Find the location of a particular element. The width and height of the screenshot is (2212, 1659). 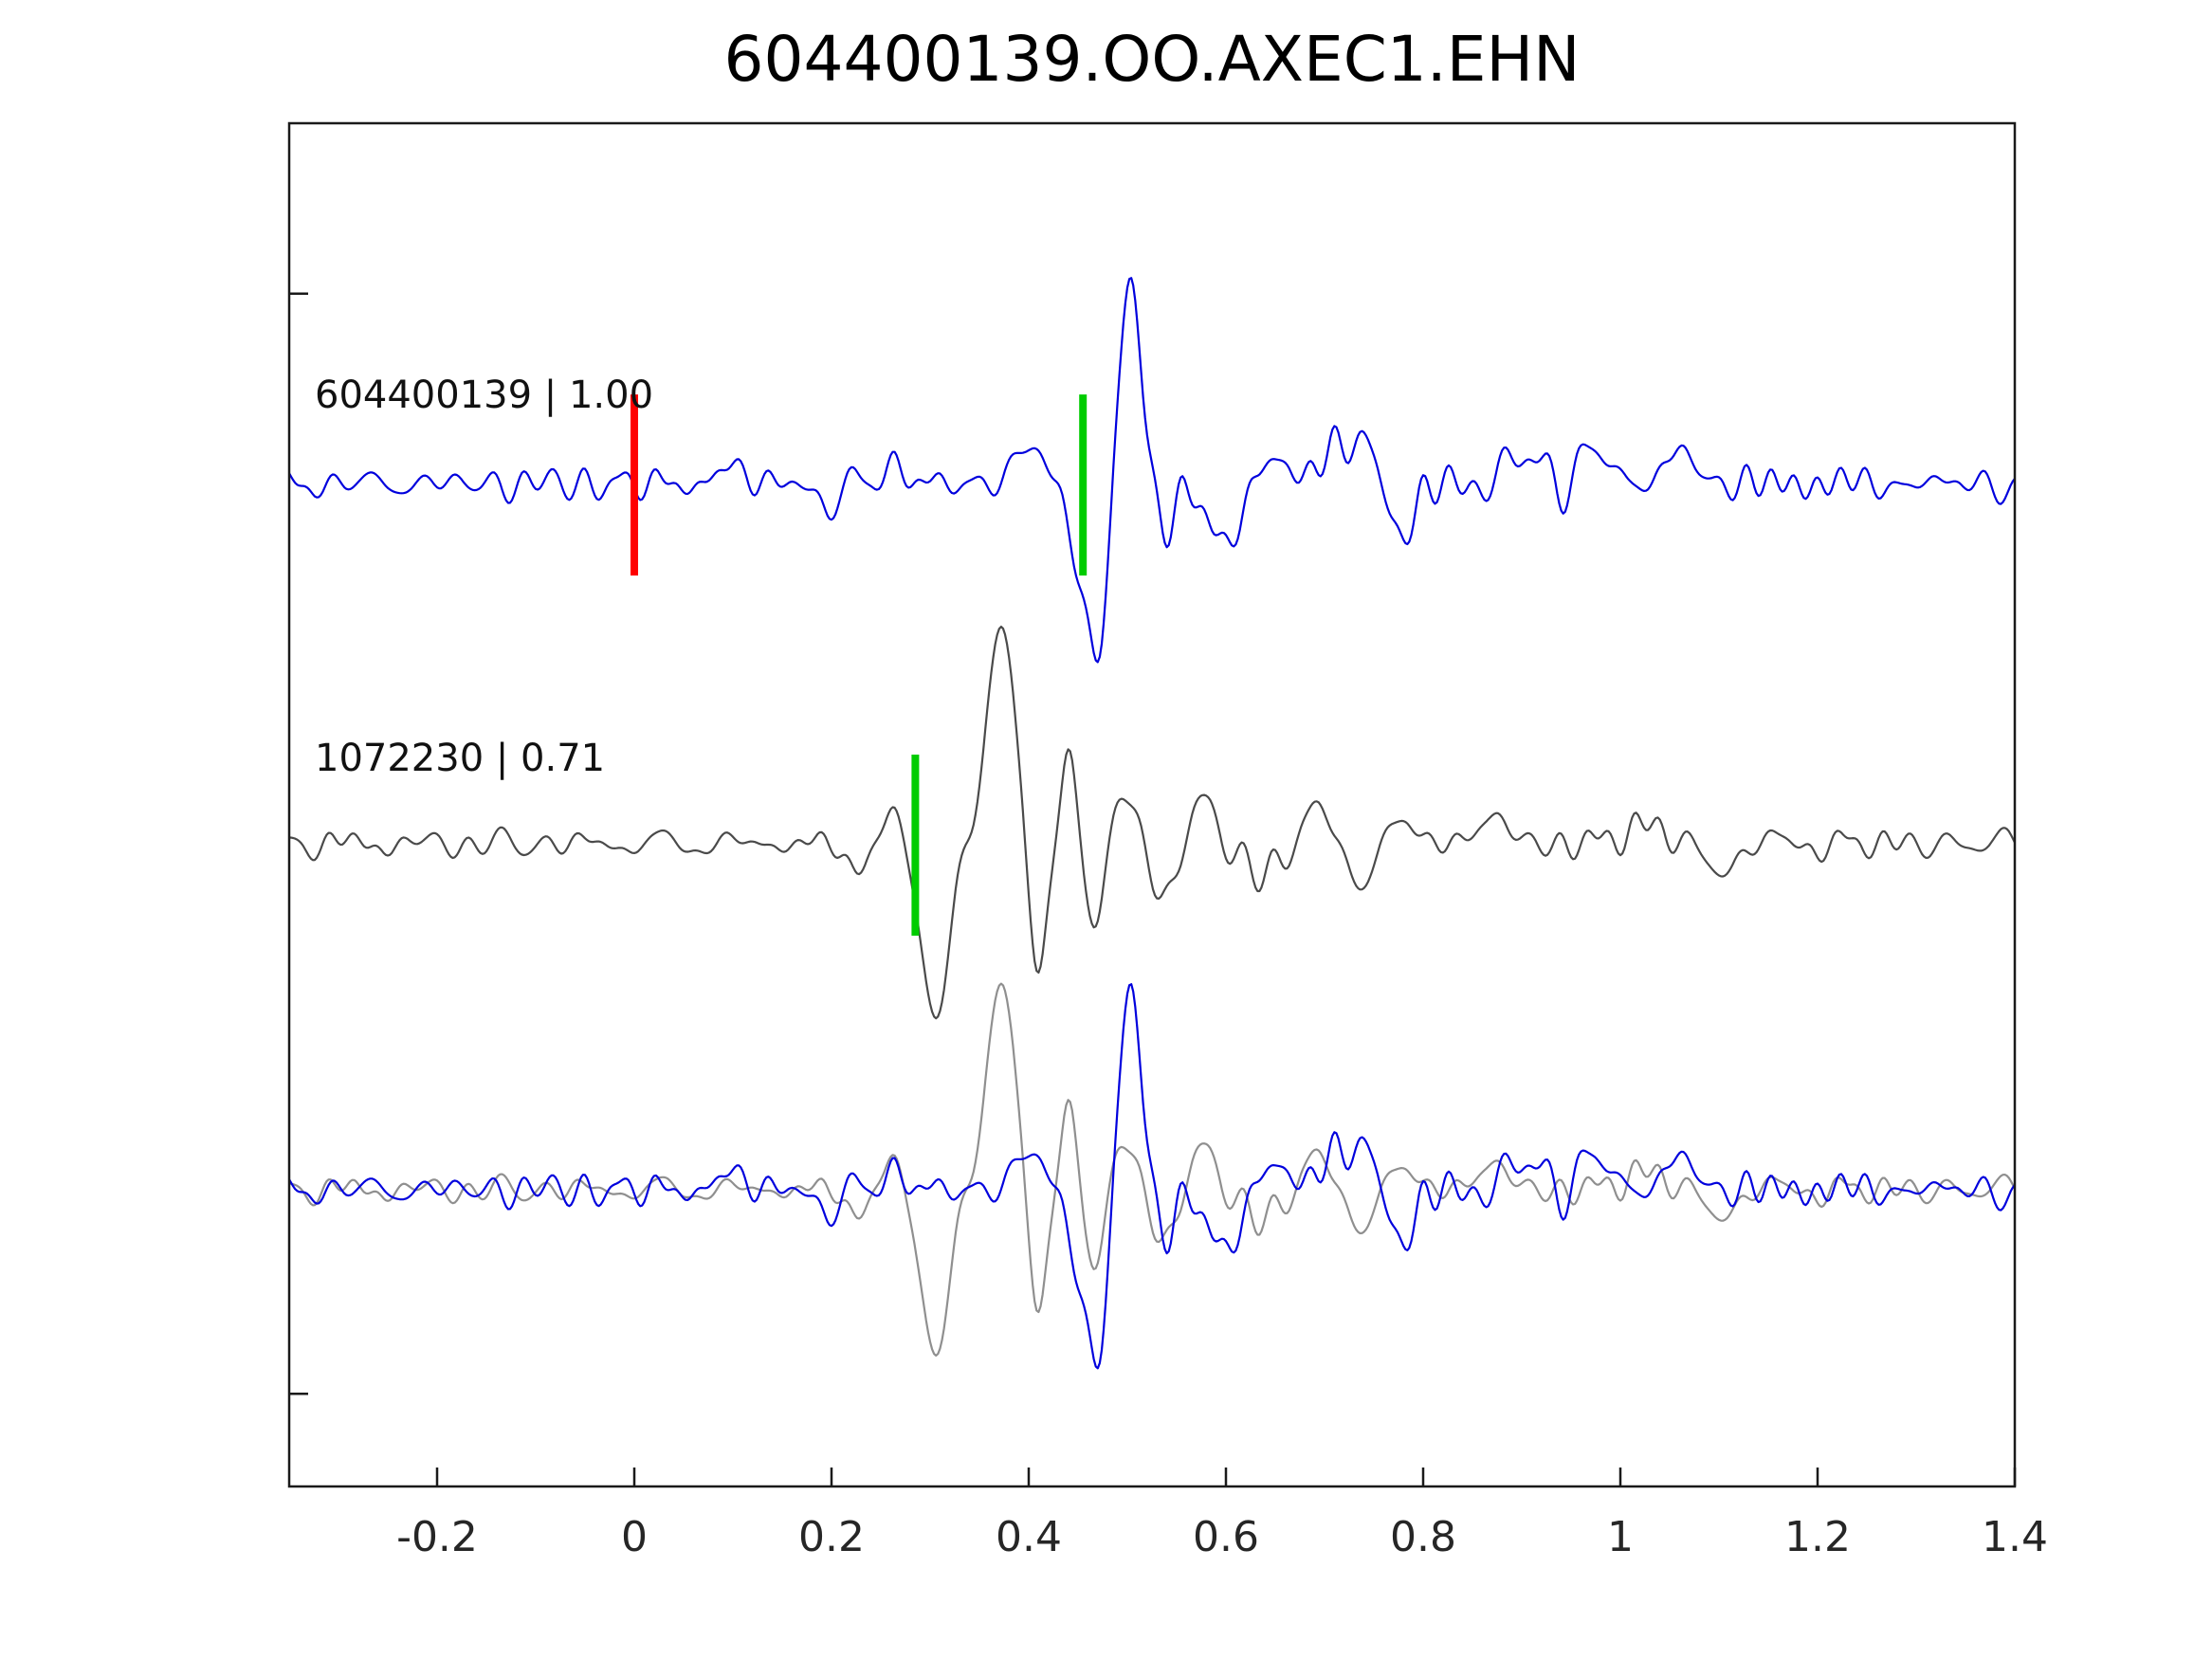

x-tick-label: 1 is located at coordinates (1620, 1537).